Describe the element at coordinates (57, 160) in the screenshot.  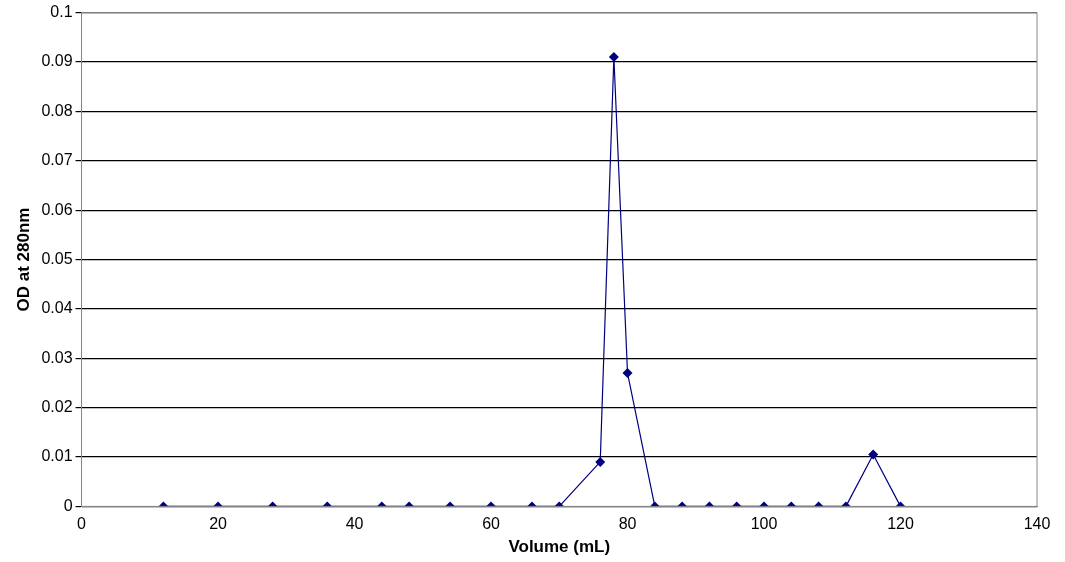
I see `y-tick-label: 0.07` at that location.